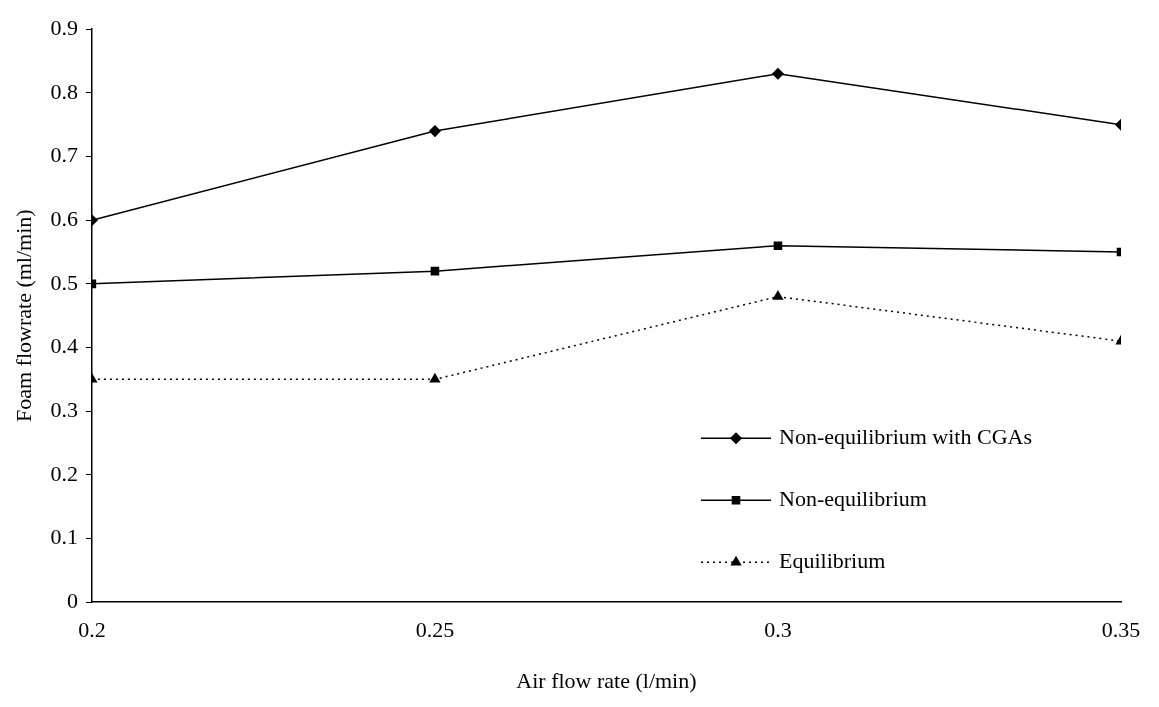 This screenshot has width=1159, height=707. What do you see at coordinates (64, 409) in the screenshot?
I see `y-tick-label: 0.3` at bounding box center [64, 409].